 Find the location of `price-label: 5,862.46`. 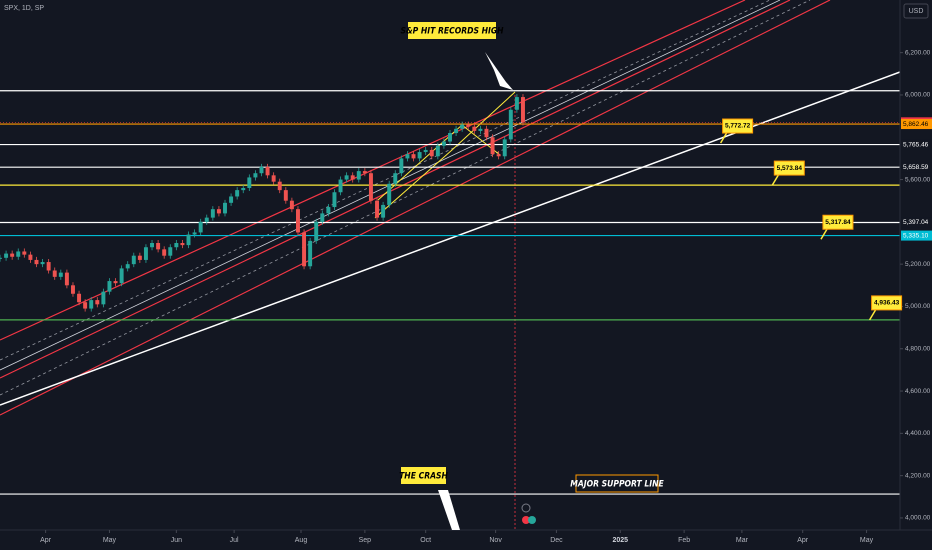

price-label: 5,862.46 is located at coordinates (916, 124).